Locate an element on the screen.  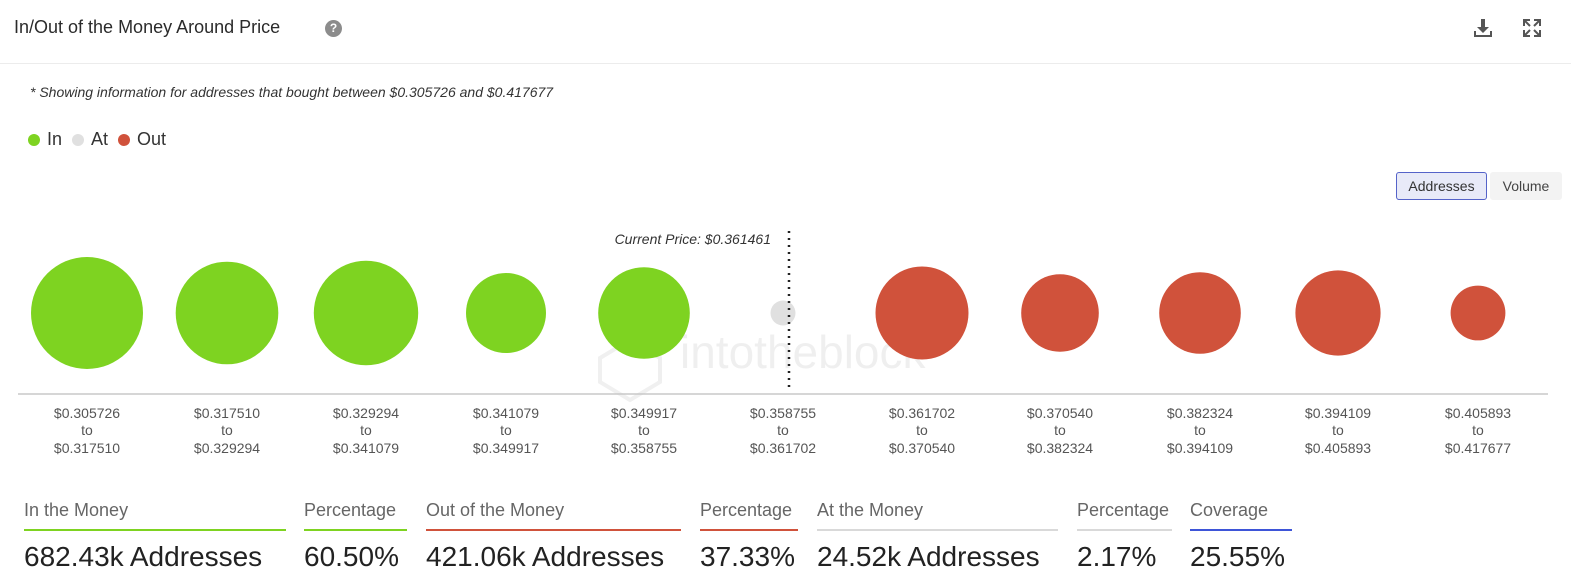
tick-label-separator-2: to is located at coordinates (366, 430).